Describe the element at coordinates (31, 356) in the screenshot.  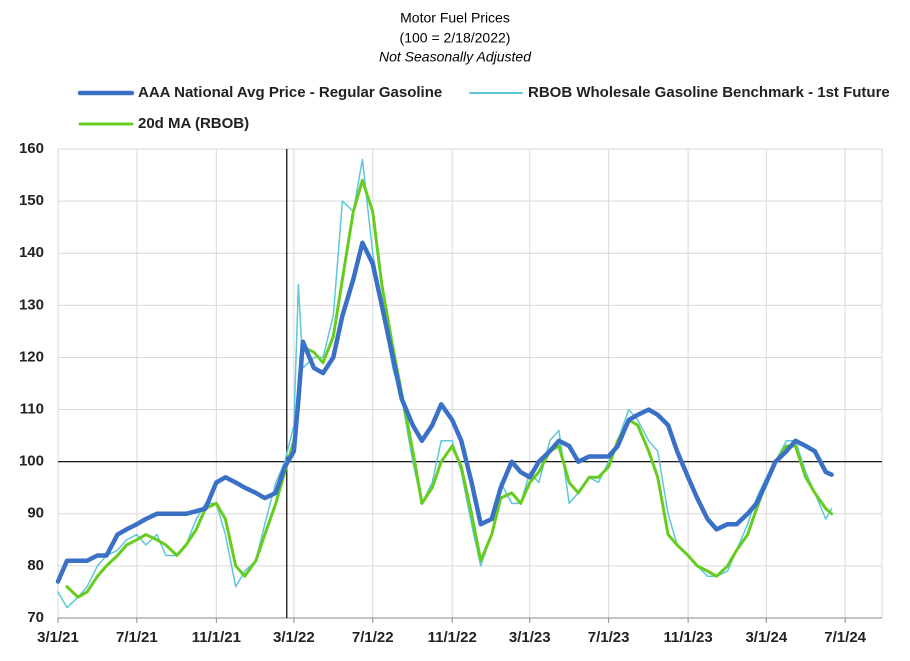
I see `y-tick-label: 120` at that location.